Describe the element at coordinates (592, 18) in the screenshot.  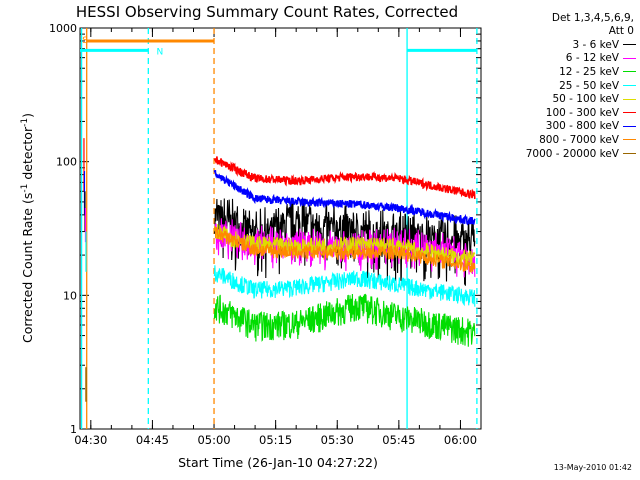
I see `legend-header-line1: Det 1,3,4,5,6,9,` at that location.